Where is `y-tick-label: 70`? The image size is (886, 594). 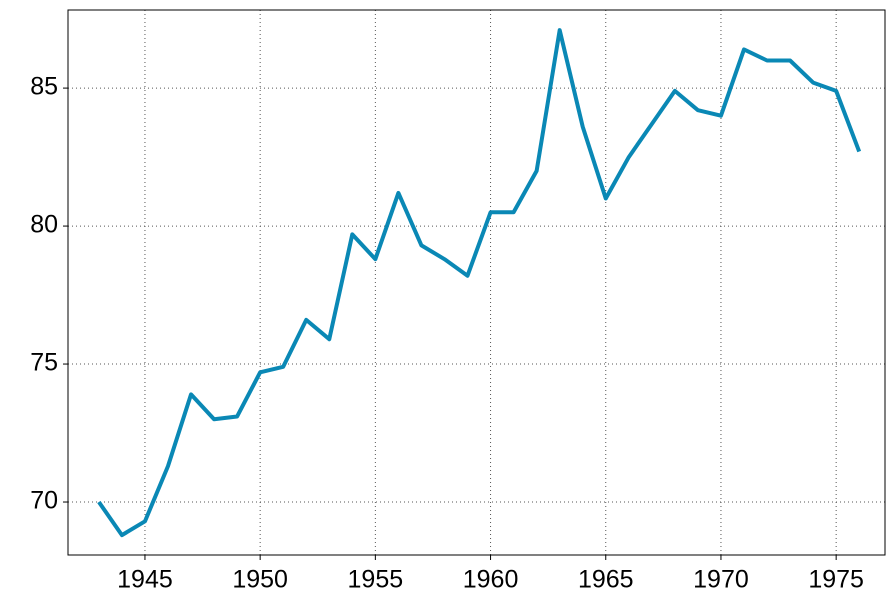
y-tick-label: 70 is located at coordinates (44, 501).